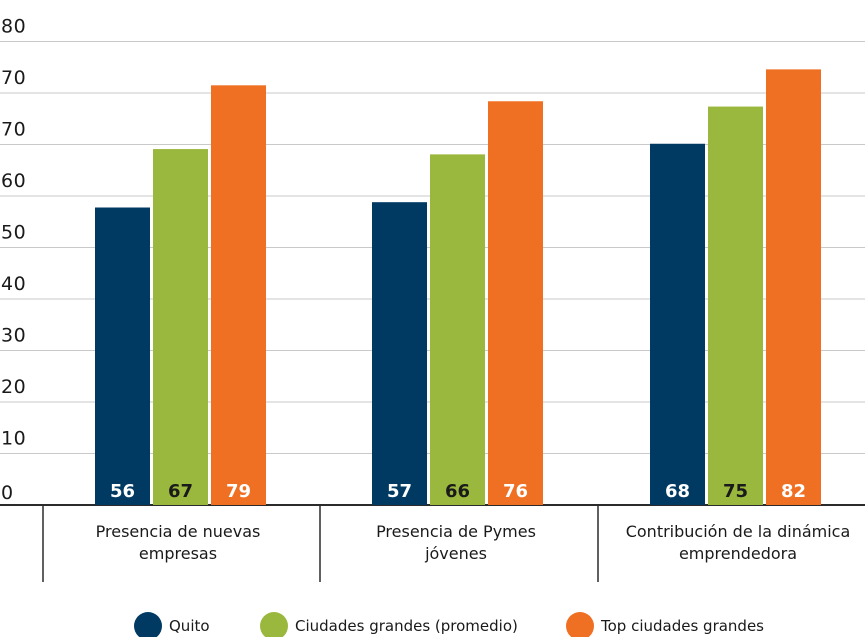 The width and height of the screenshot is (865, 637). I want to click on bar-value-label: 75, so click(735, 491).